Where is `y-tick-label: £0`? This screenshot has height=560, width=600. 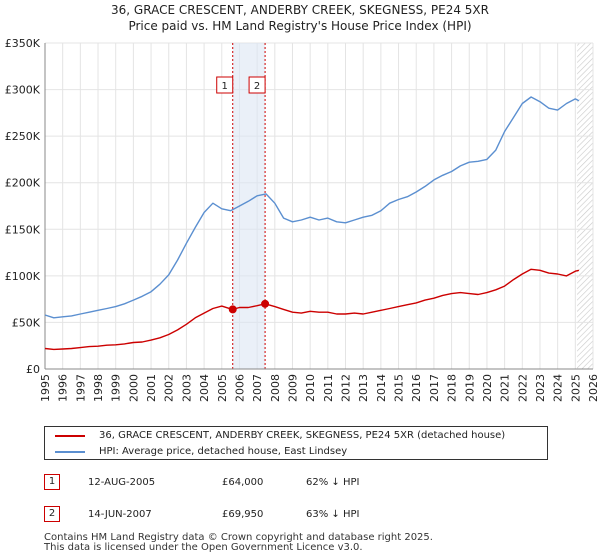 y-tick-label: £0 is located at coordinates (33, 369).